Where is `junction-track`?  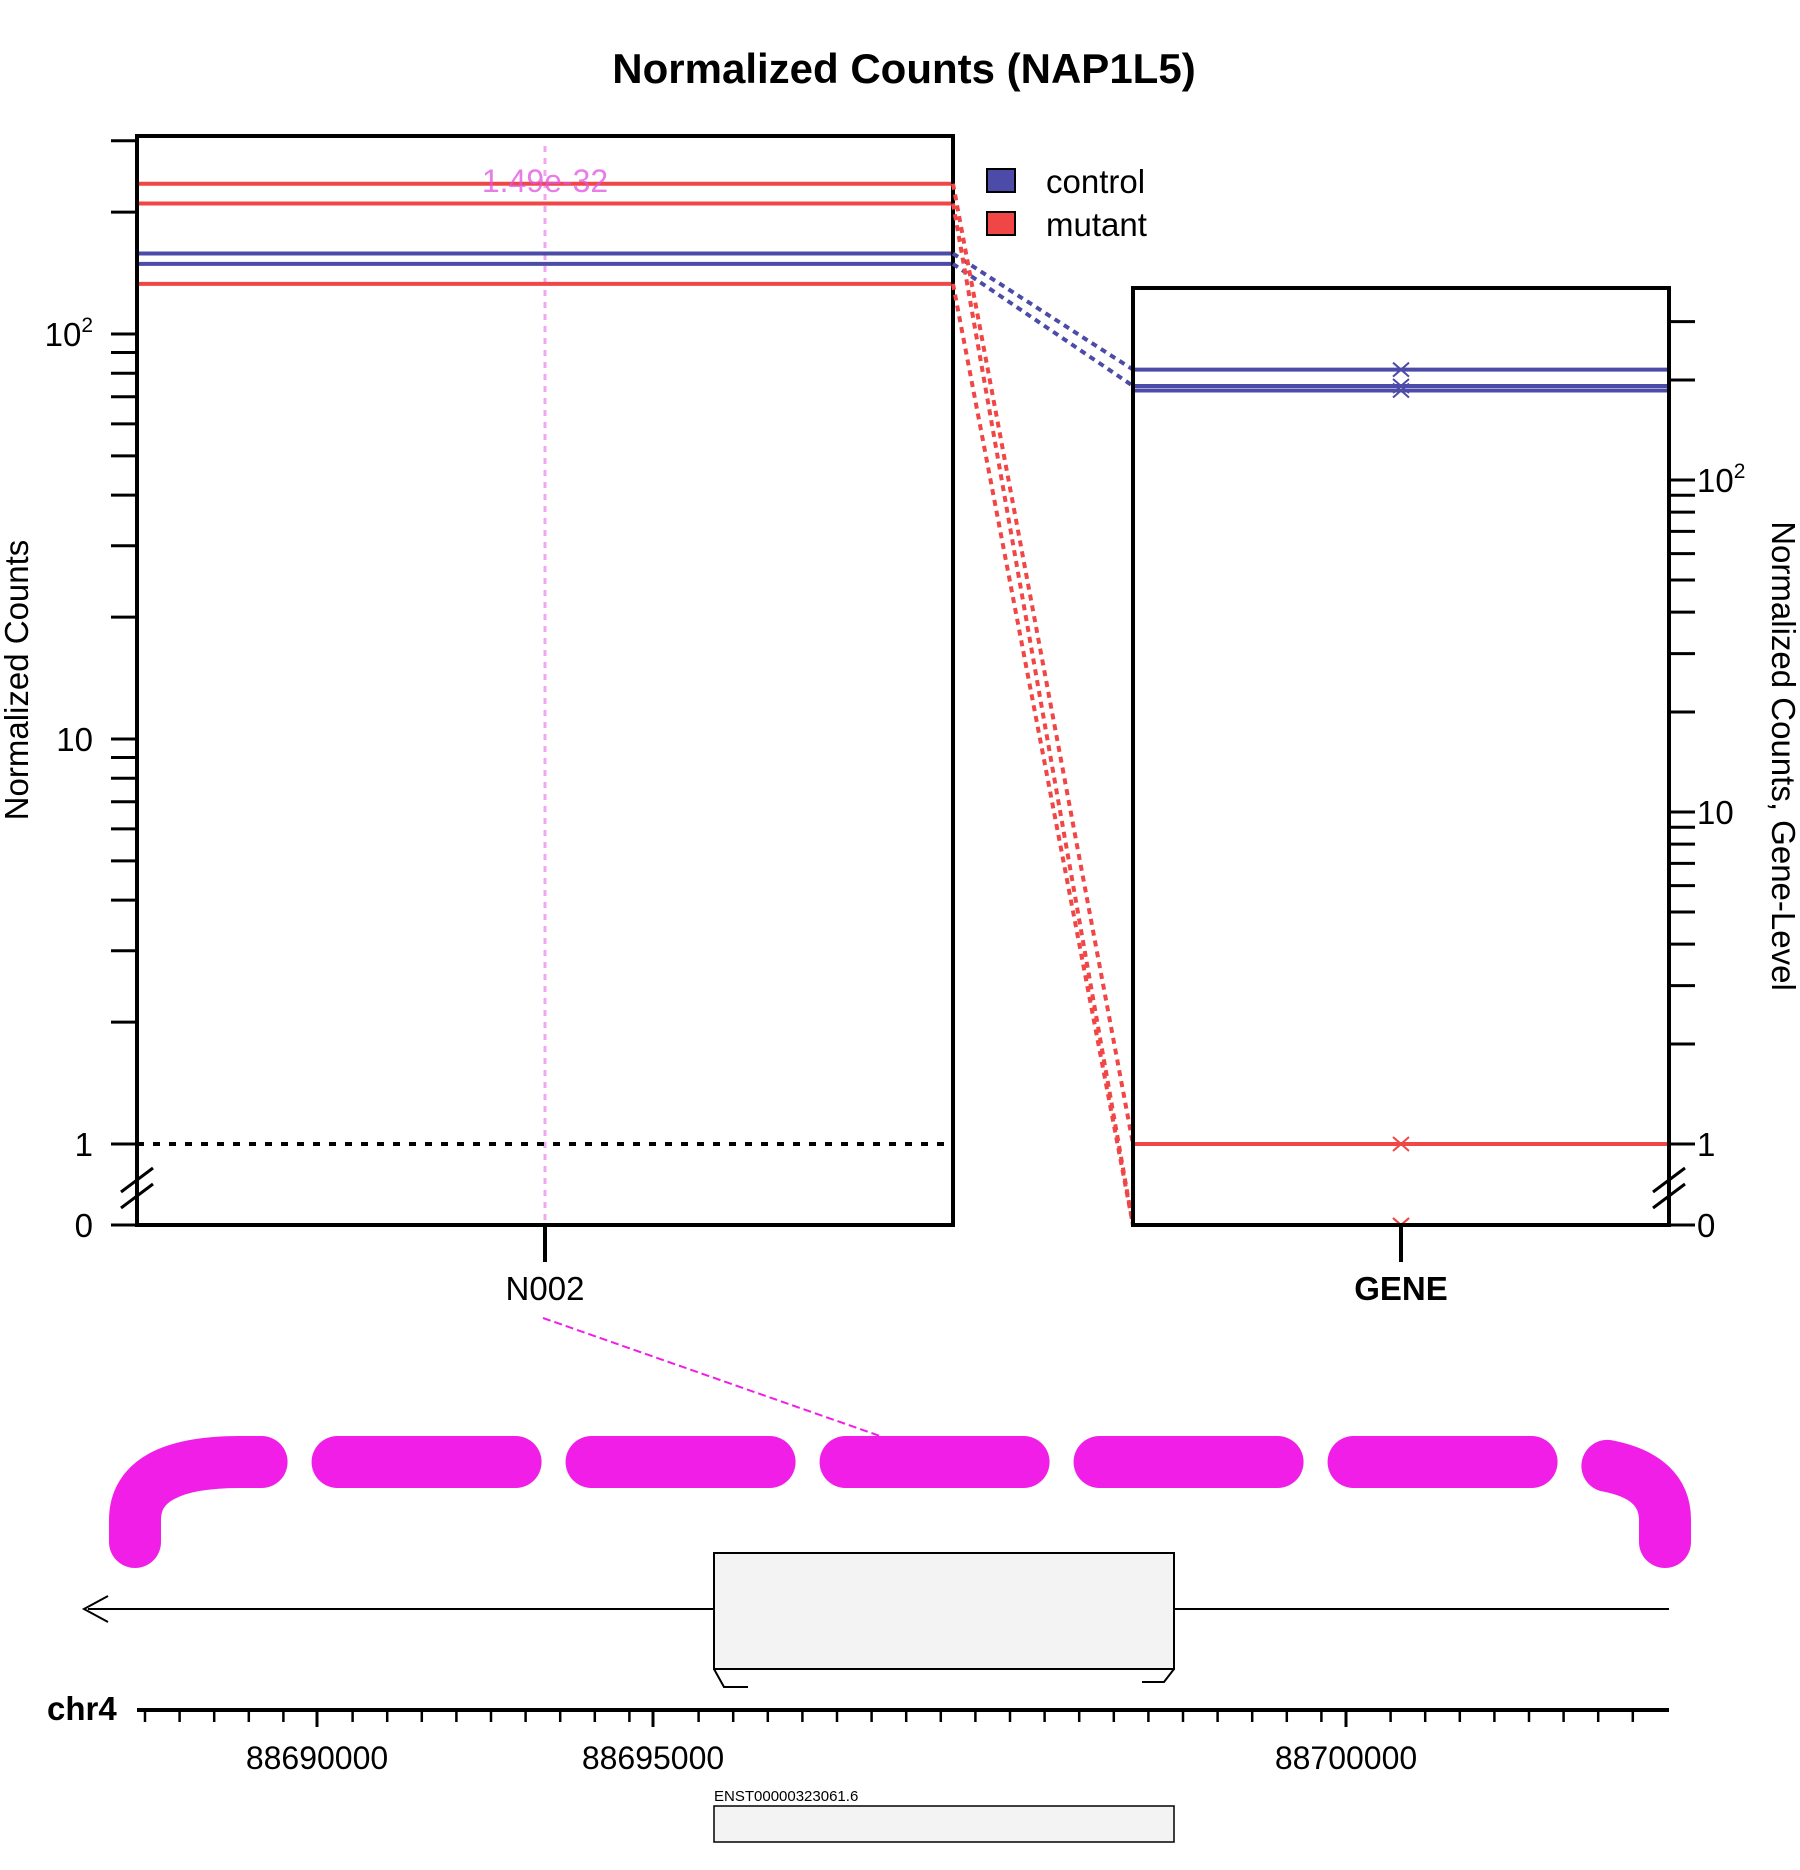
junction-track is located at coordinates (900, 1442).